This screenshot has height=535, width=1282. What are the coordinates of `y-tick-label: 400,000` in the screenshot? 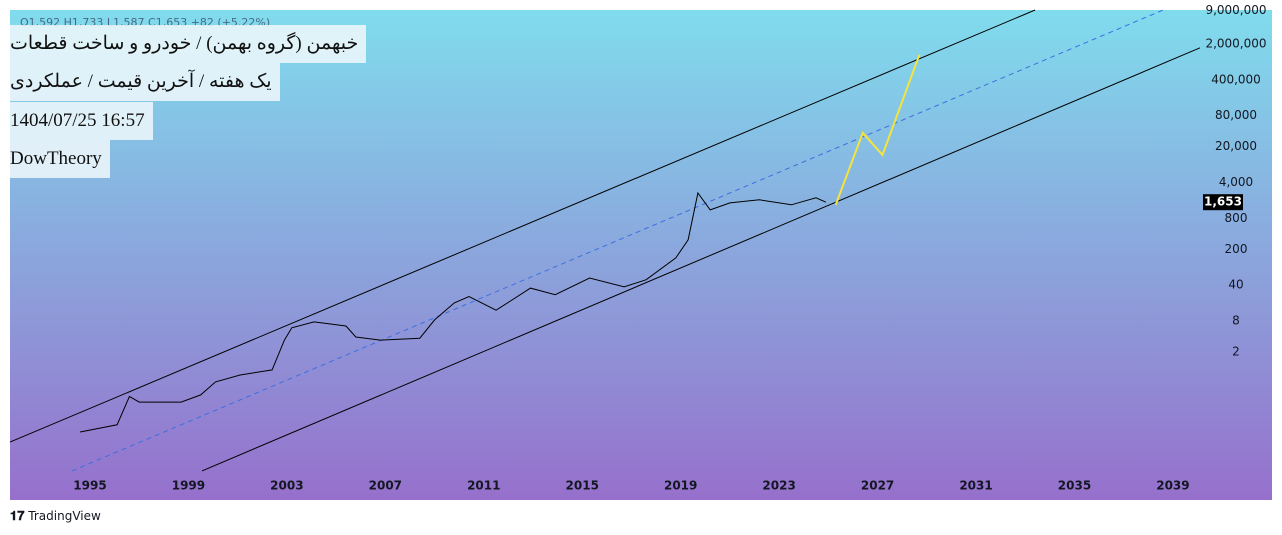 It's located at (1236, 79).